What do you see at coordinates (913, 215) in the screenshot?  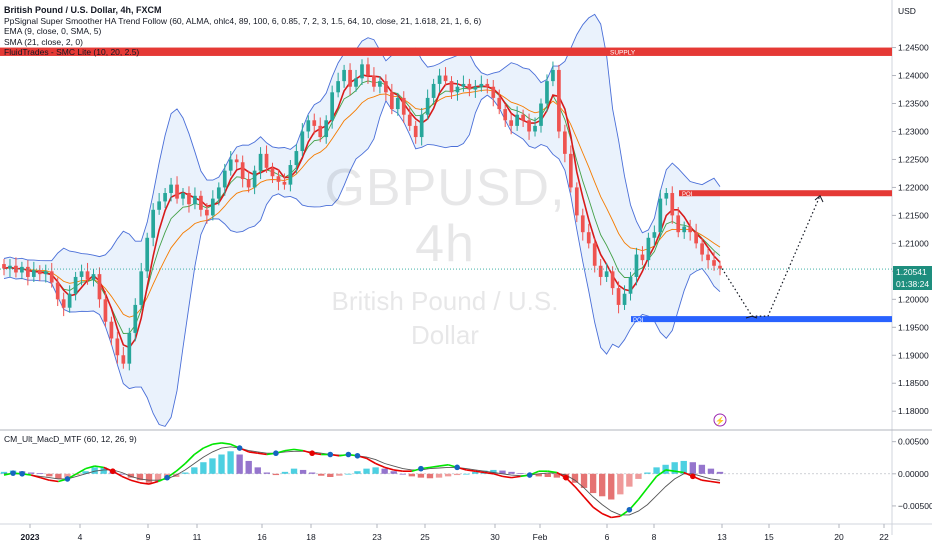 I see `price-tick-label: 1.21500` at bounding box center [913, 215].